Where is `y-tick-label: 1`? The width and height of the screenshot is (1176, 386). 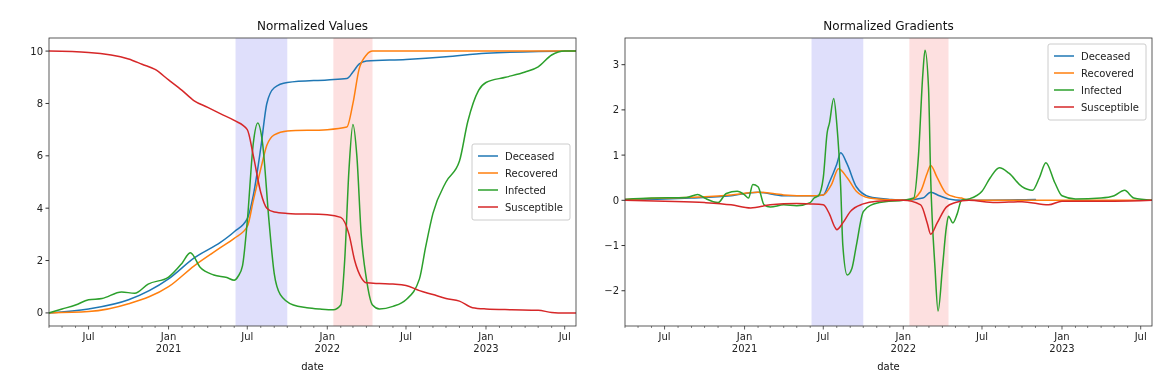
y-tick-label: 1 is located at coordinates (615, 155).